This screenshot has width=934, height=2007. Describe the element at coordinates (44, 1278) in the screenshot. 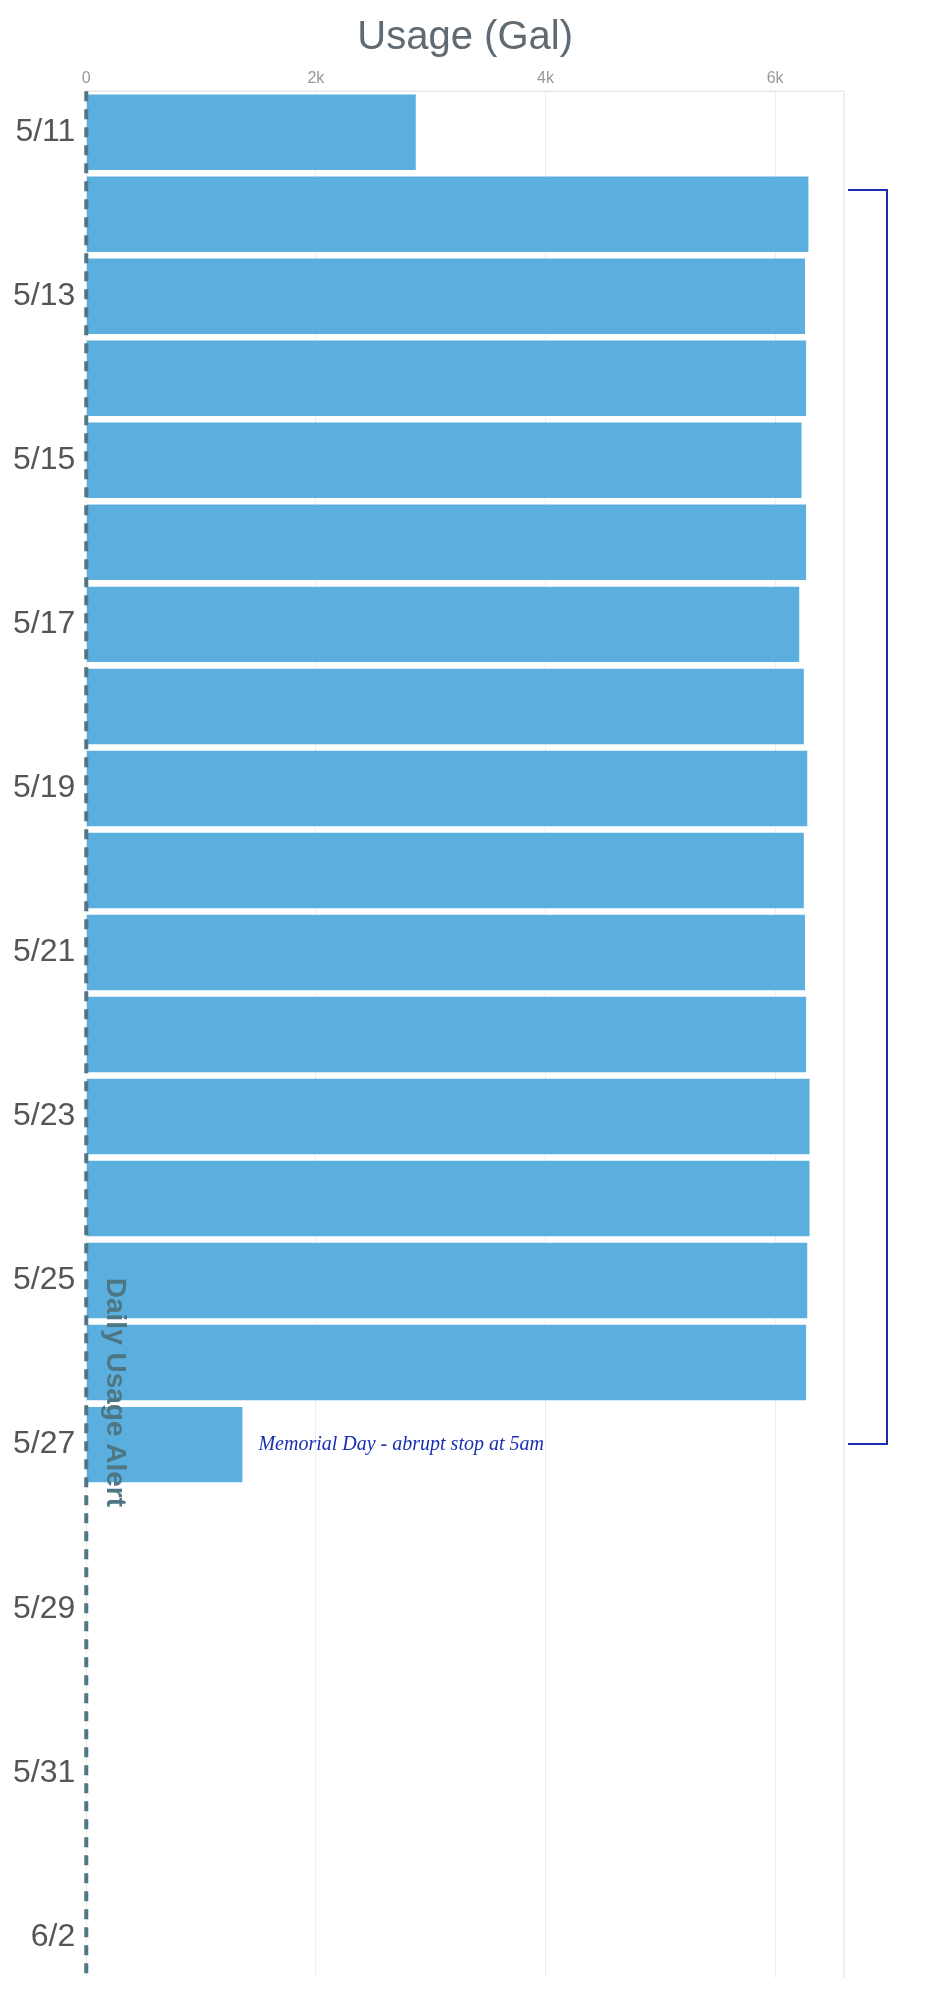

I see `y-tick-label: 5/25` at that location.